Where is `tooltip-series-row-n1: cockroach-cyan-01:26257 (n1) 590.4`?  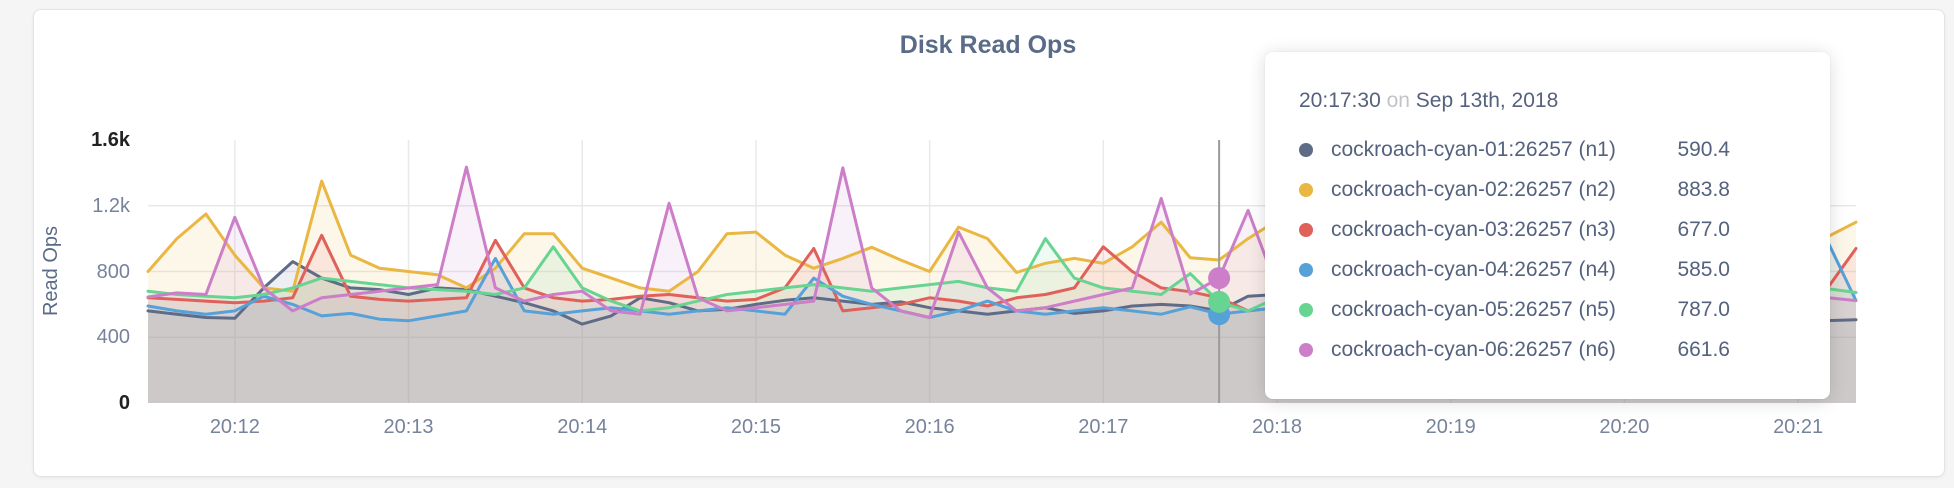
tooltip-series-row-n1: cockroach-cyan-01:26257 (n1) 590.4 is located at coordinates (1564, 150).